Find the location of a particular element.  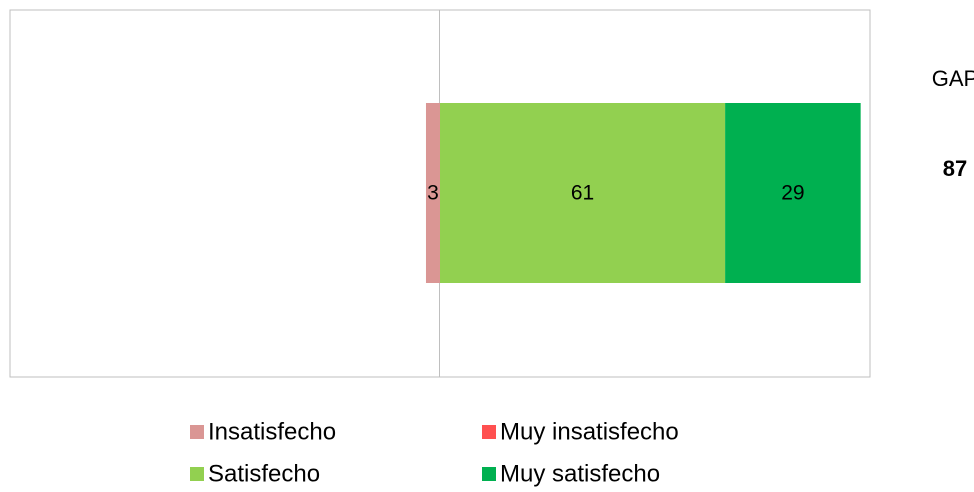

gap-value: 87 is located at coordinates (955, 168).